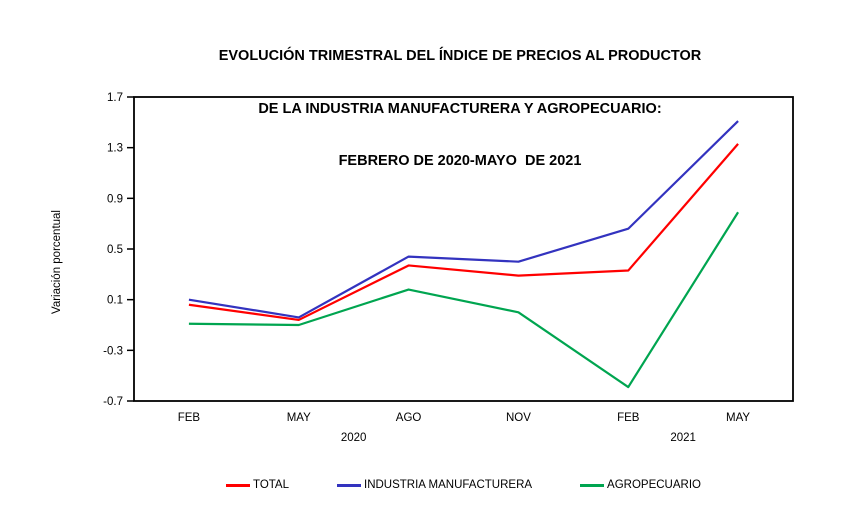  What do you see at coordinates (115, 301) in the screenshot?
I see `y-axis-tick-label: 0.1` at bounding box center [115, 301].